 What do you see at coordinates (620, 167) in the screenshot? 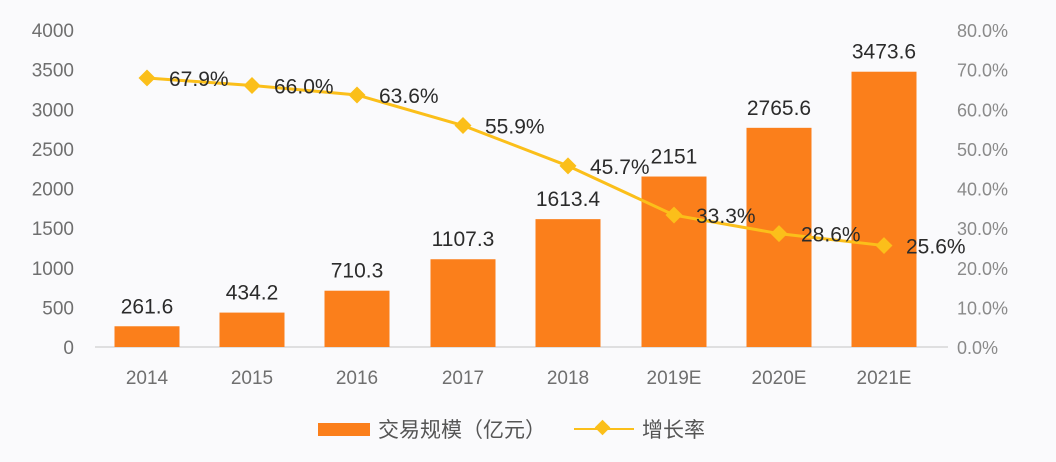
I see `growth-value-label: 45.7%` at bounding box center [620, 167].